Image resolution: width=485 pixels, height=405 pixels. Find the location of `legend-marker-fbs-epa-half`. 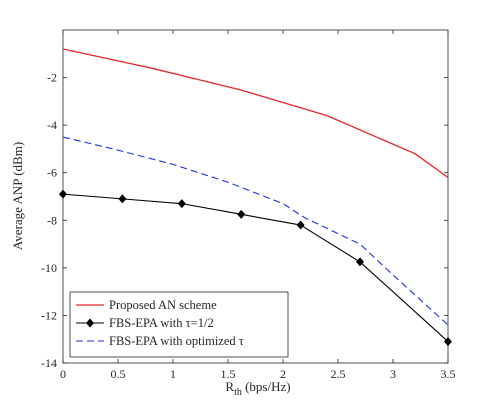

legend-marker-fbs-epa-half is located at coordinates (90, 323).